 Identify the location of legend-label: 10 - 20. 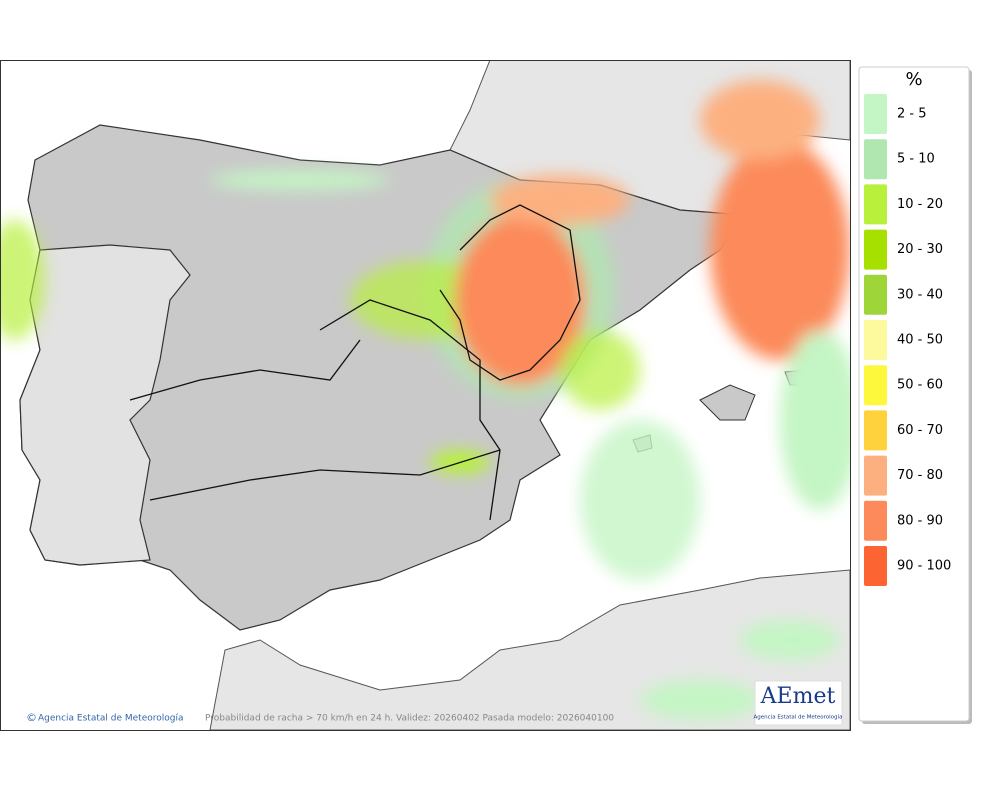
(920, 204).